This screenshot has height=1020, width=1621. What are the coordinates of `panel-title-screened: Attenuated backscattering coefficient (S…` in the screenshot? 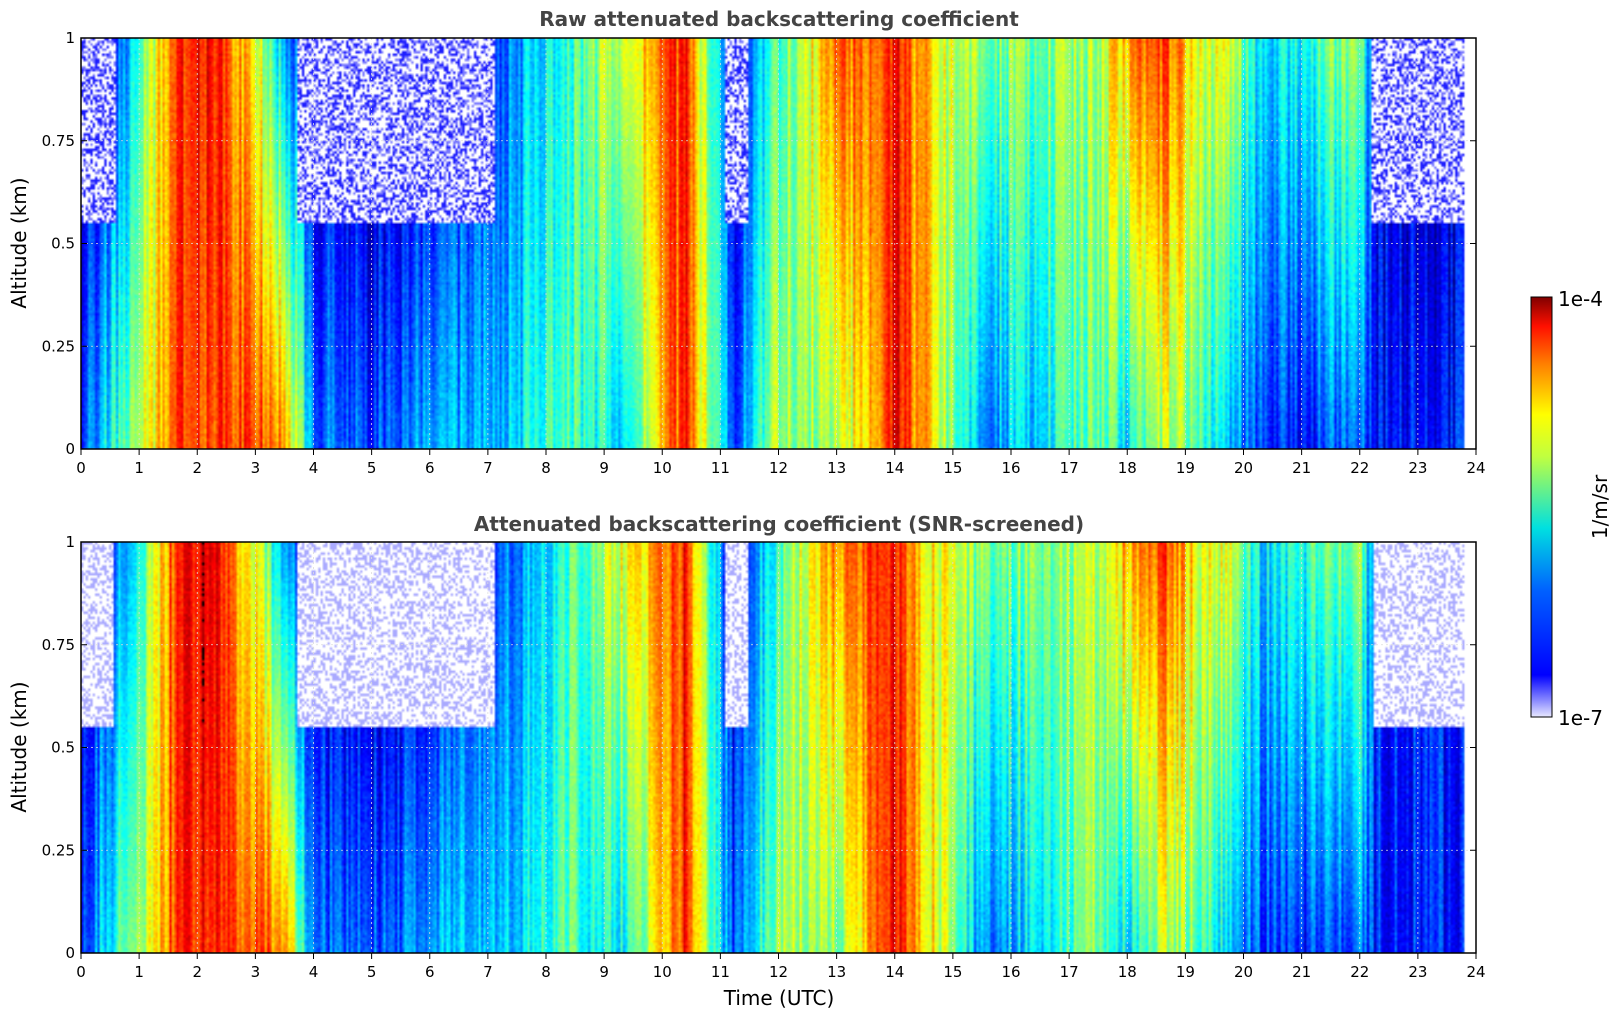 It's located at (779, 524).